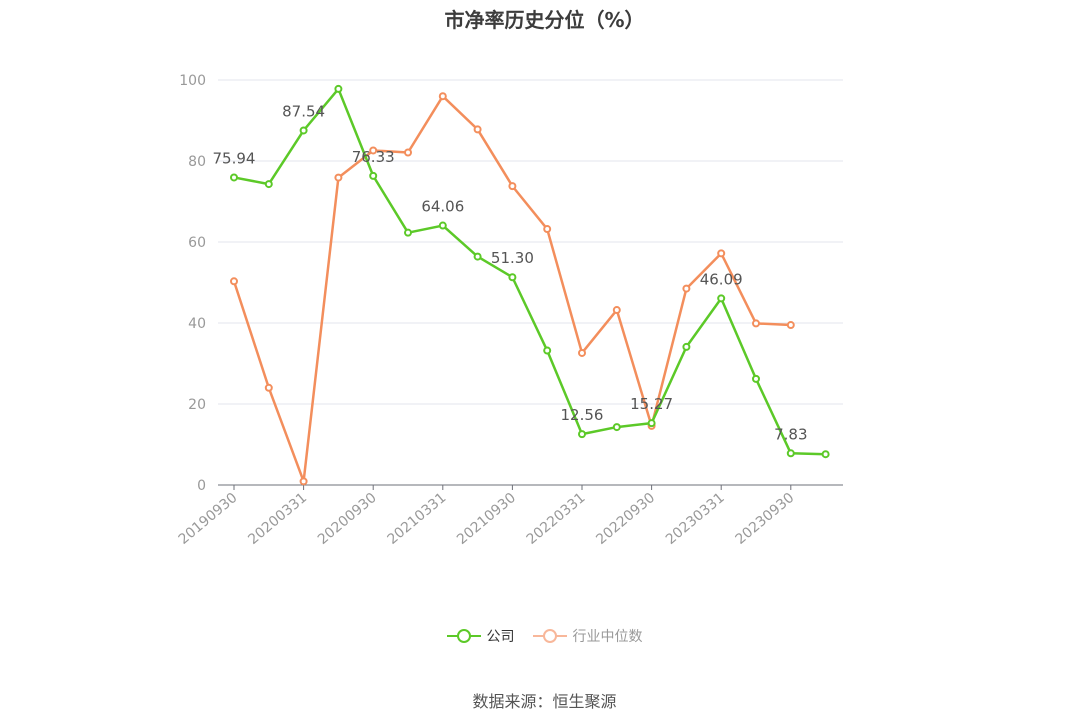 This screenshot has height=728, width=1089. I want to click on legend-symbol-industry-median, so click(549, 636).